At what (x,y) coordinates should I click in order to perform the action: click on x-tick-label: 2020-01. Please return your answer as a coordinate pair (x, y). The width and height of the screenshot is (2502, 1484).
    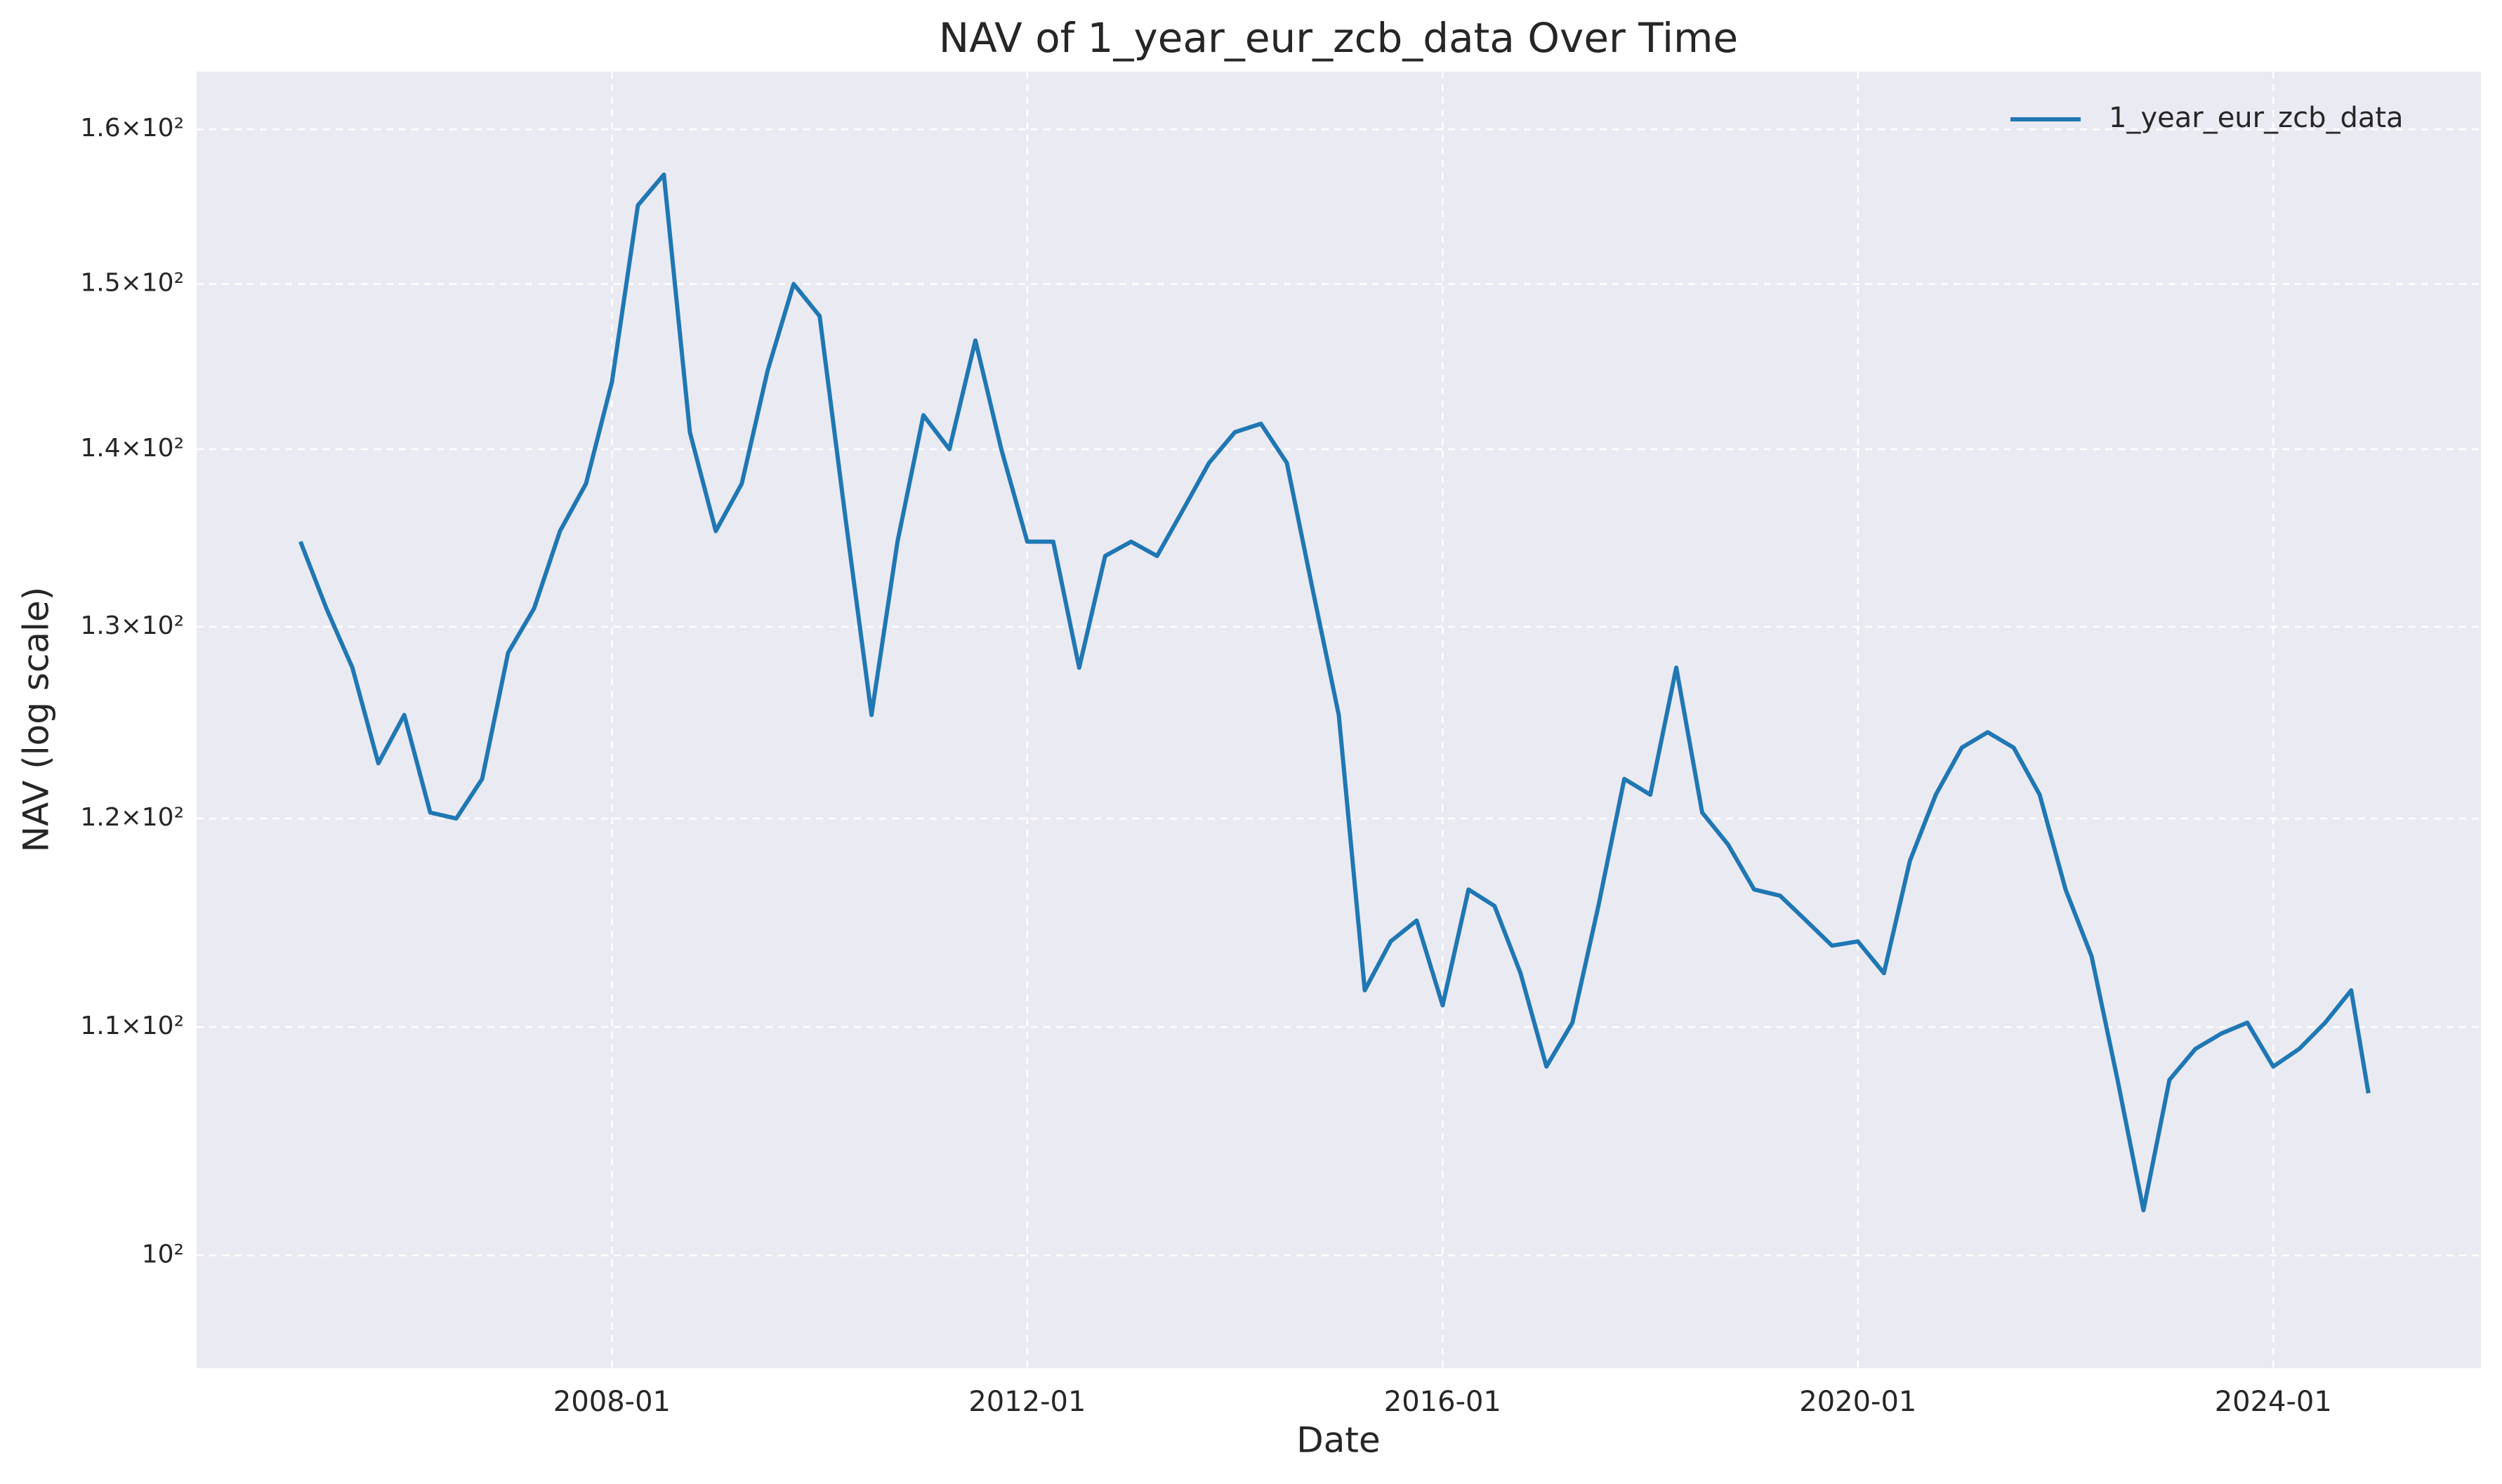
    Looking at the image, I should click on (1858, 1402).